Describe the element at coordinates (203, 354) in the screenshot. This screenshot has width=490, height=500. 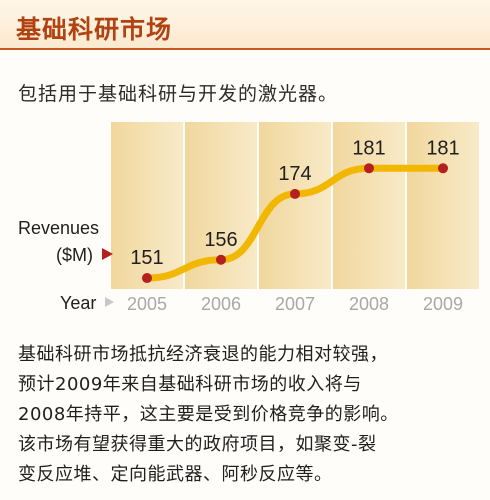
I see `description-line: 基础科研市场抵抗经济衰退的能力相对较强，` at that location.